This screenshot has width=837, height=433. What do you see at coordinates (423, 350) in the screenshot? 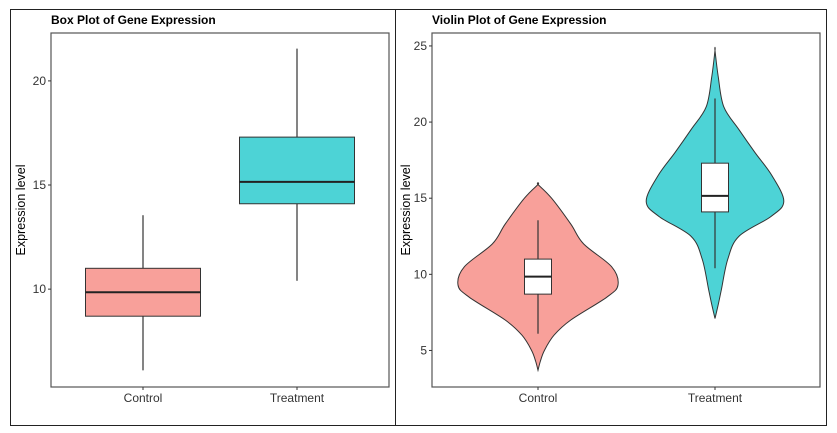
I see `y-tick-label: 5` at bounding box center [423, 350].